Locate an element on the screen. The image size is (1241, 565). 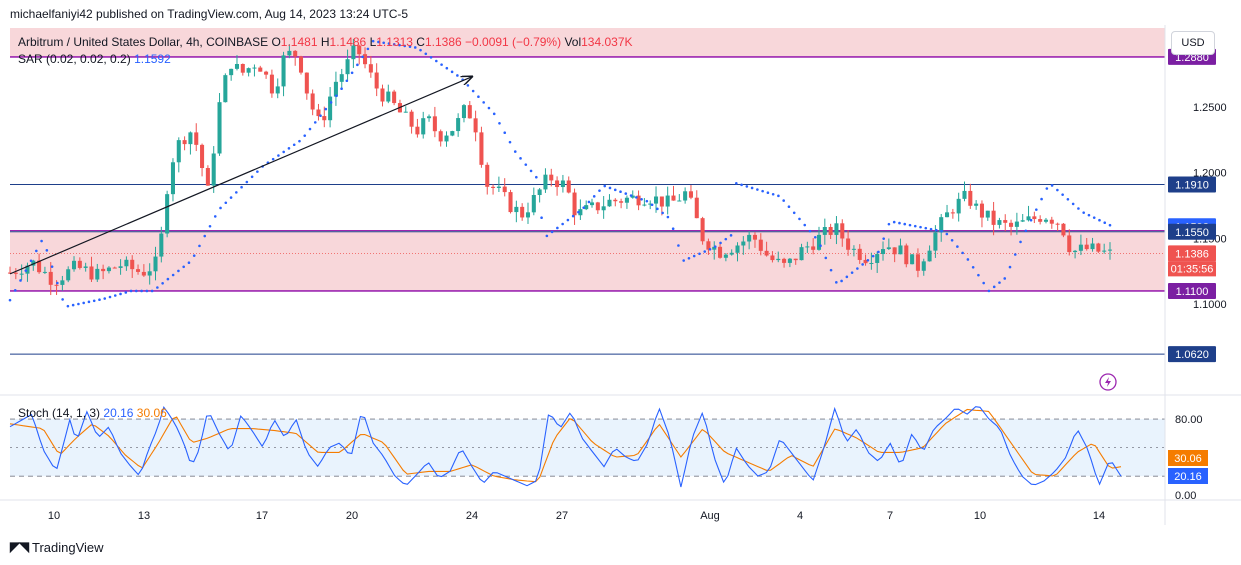
stoch-value-label: 30.06 is located at coordinates (1188, 459).